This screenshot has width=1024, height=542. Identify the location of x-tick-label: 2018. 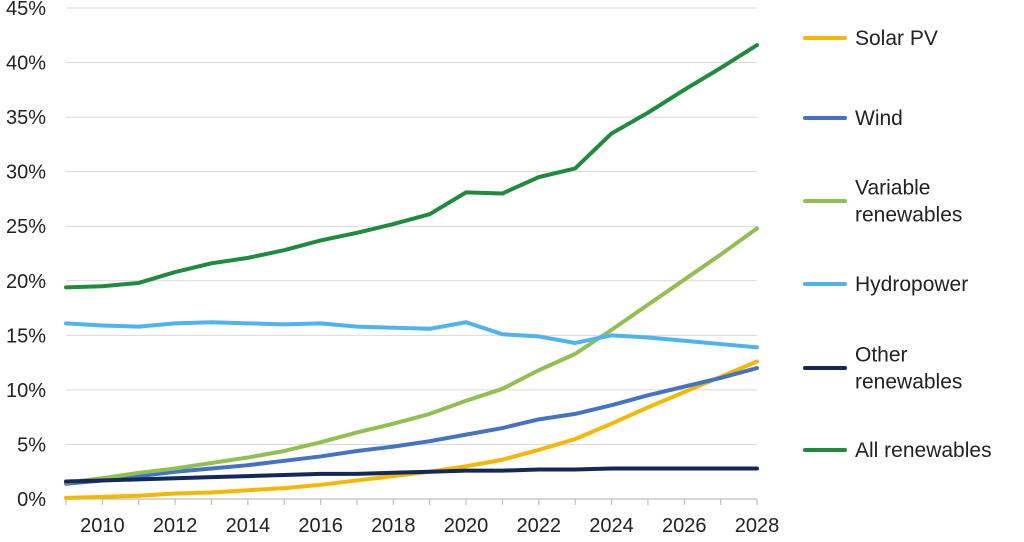
(393, 526).